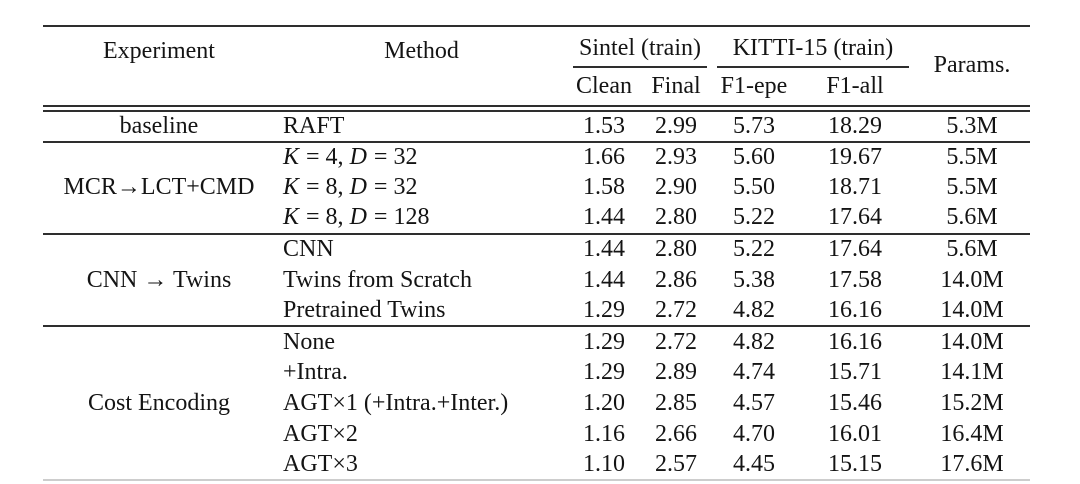 The image size is (1080, 484). What do you see at coordinates (972, 69) in the screenshot?
I see `column-header-params: Params.` at bounding box center [972, 69].